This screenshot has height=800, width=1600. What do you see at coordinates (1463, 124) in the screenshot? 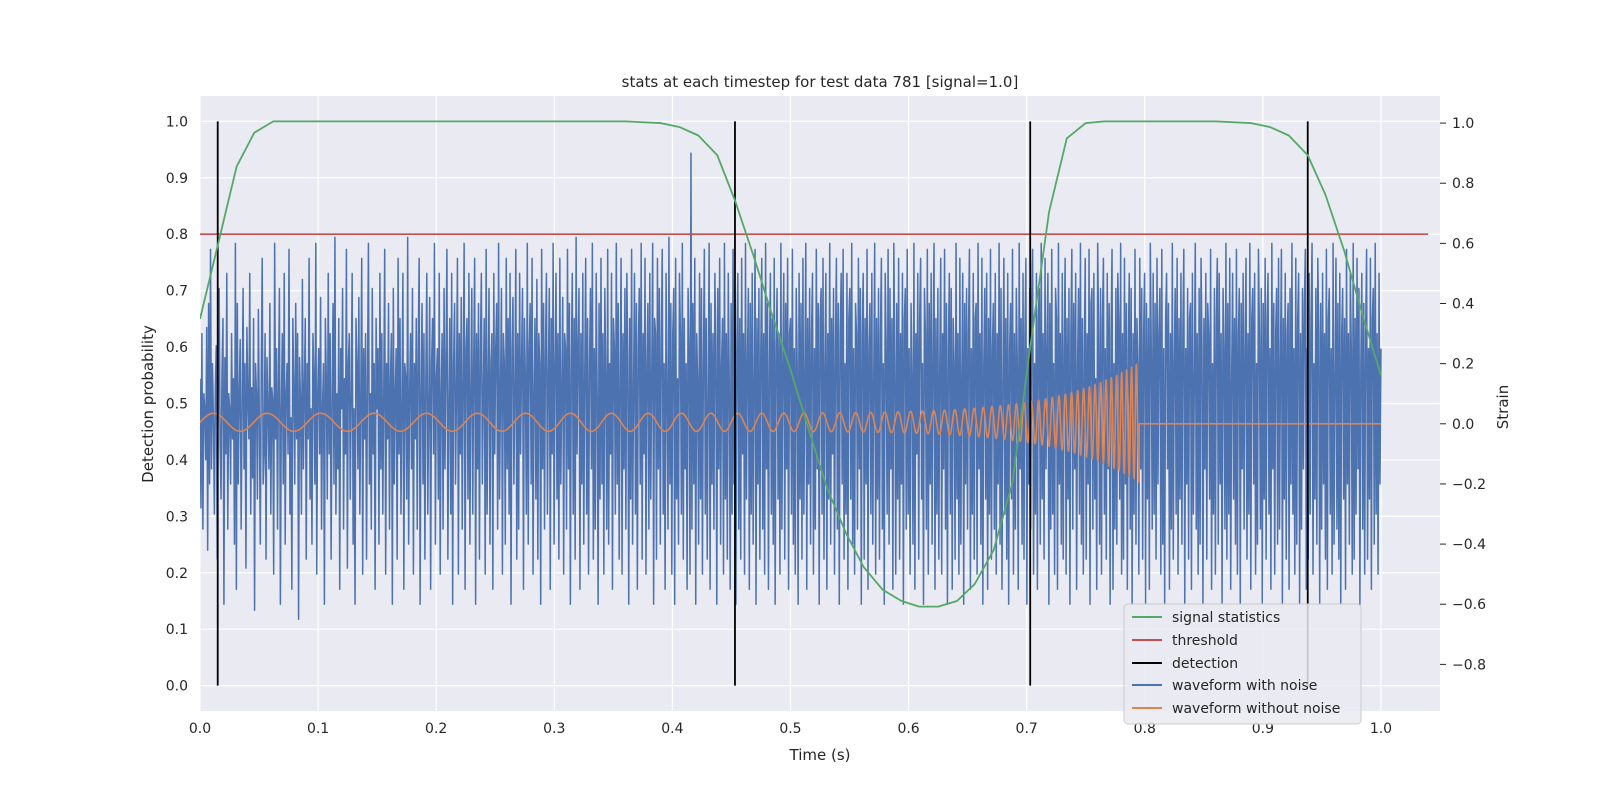
I see `y-right-tick-label: 1.0` at bounding box center [1463, 124].